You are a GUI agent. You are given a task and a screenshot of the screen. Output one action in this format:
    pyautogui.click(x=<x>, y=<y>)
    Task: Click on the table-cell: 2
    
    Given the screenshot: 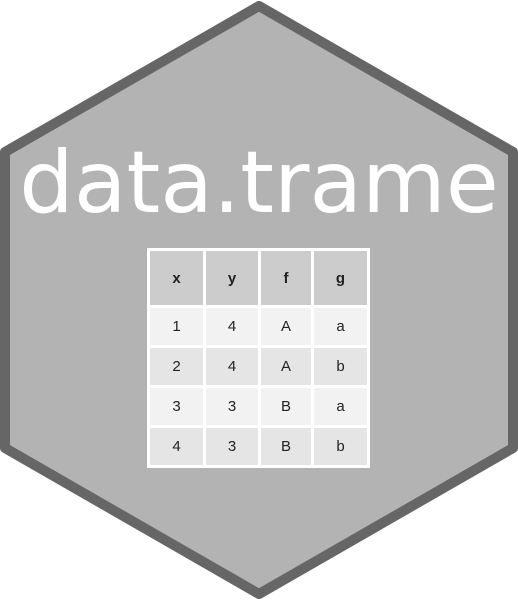 What is the action you would take?
    pyautogui.click(x=176, y=366)
    